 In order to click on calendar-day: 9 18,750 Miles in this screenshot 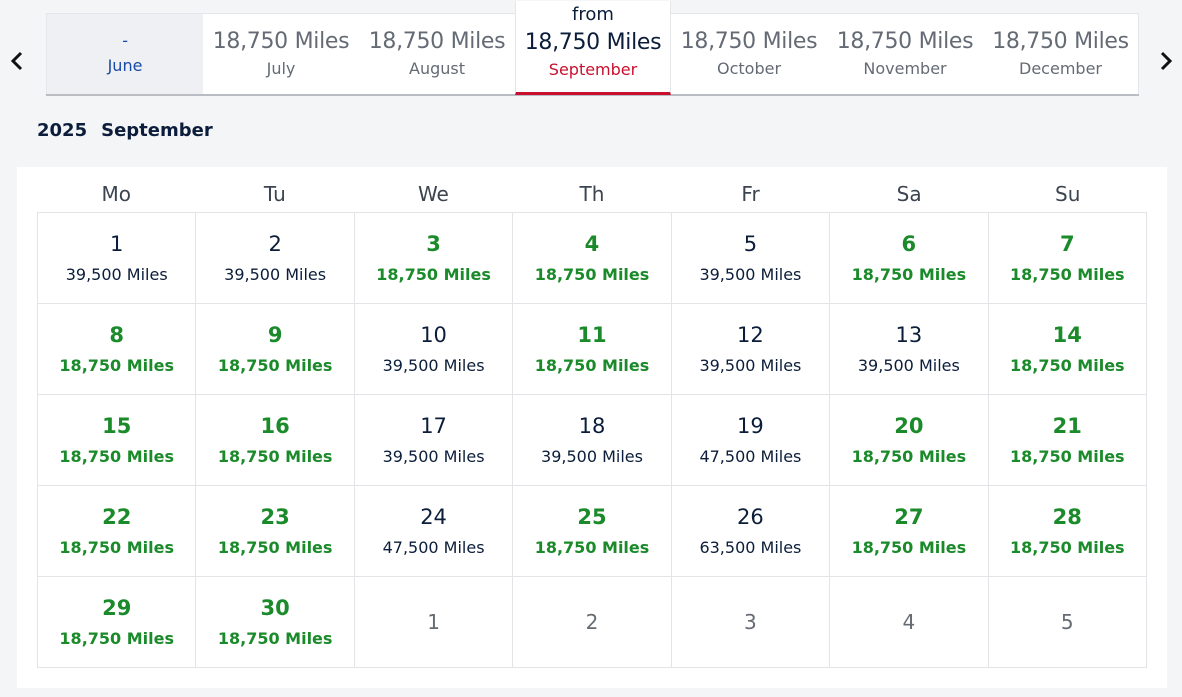, I will do `click(275, 349)`.